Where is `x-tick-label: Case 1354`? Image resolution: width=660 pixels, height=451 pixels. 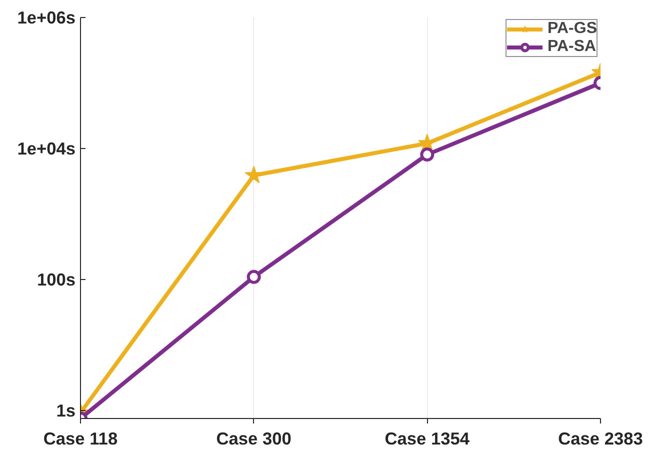
x-tick-label: Case 1354 is located at coordinates (427, 438).